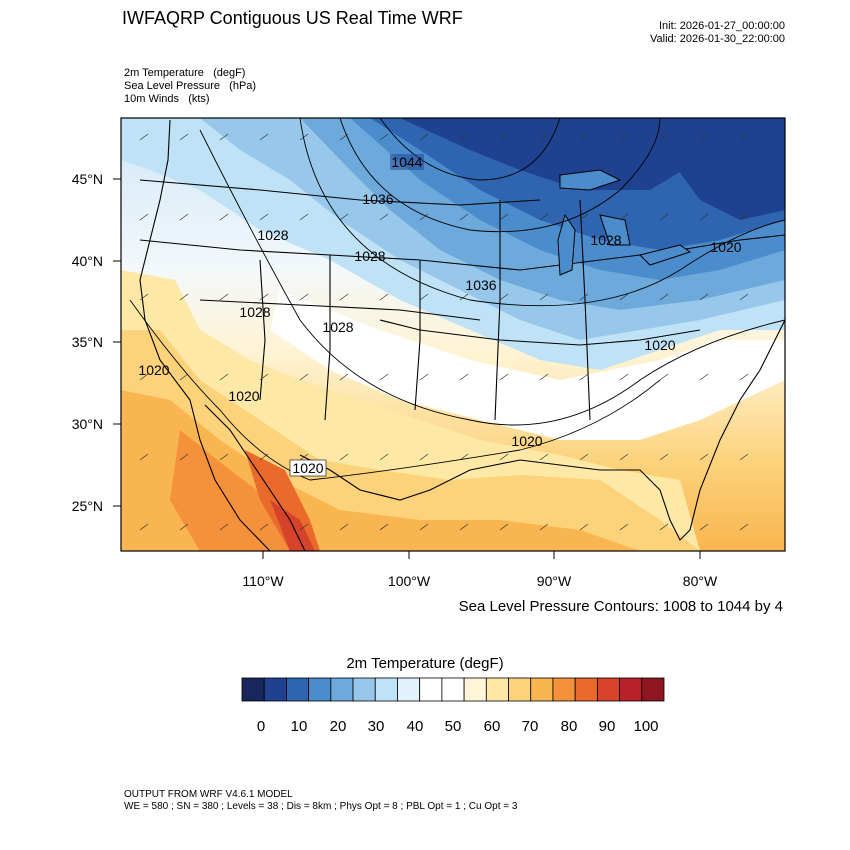 The height and width of the screenshot is (850, 850). What do you see at coordinates (717, 39) in the screenshot?
I see `valid-time: Valid: 2026-01-30_22:00:00` at bounding box center [717, 39].